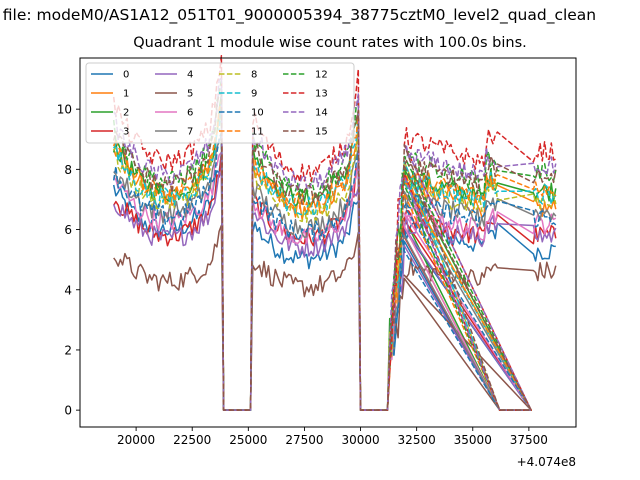  I want to click on legend-label-0: 0, so click(126, 75).